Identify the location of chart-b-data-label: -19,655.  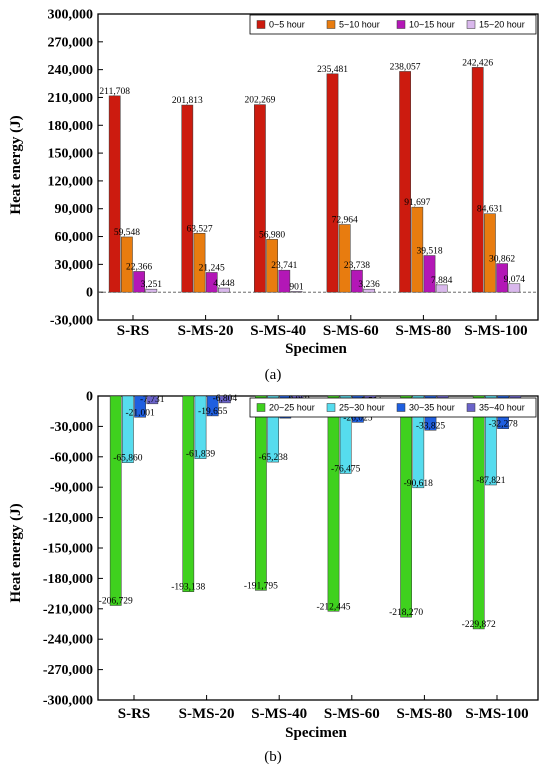
(213, 412).